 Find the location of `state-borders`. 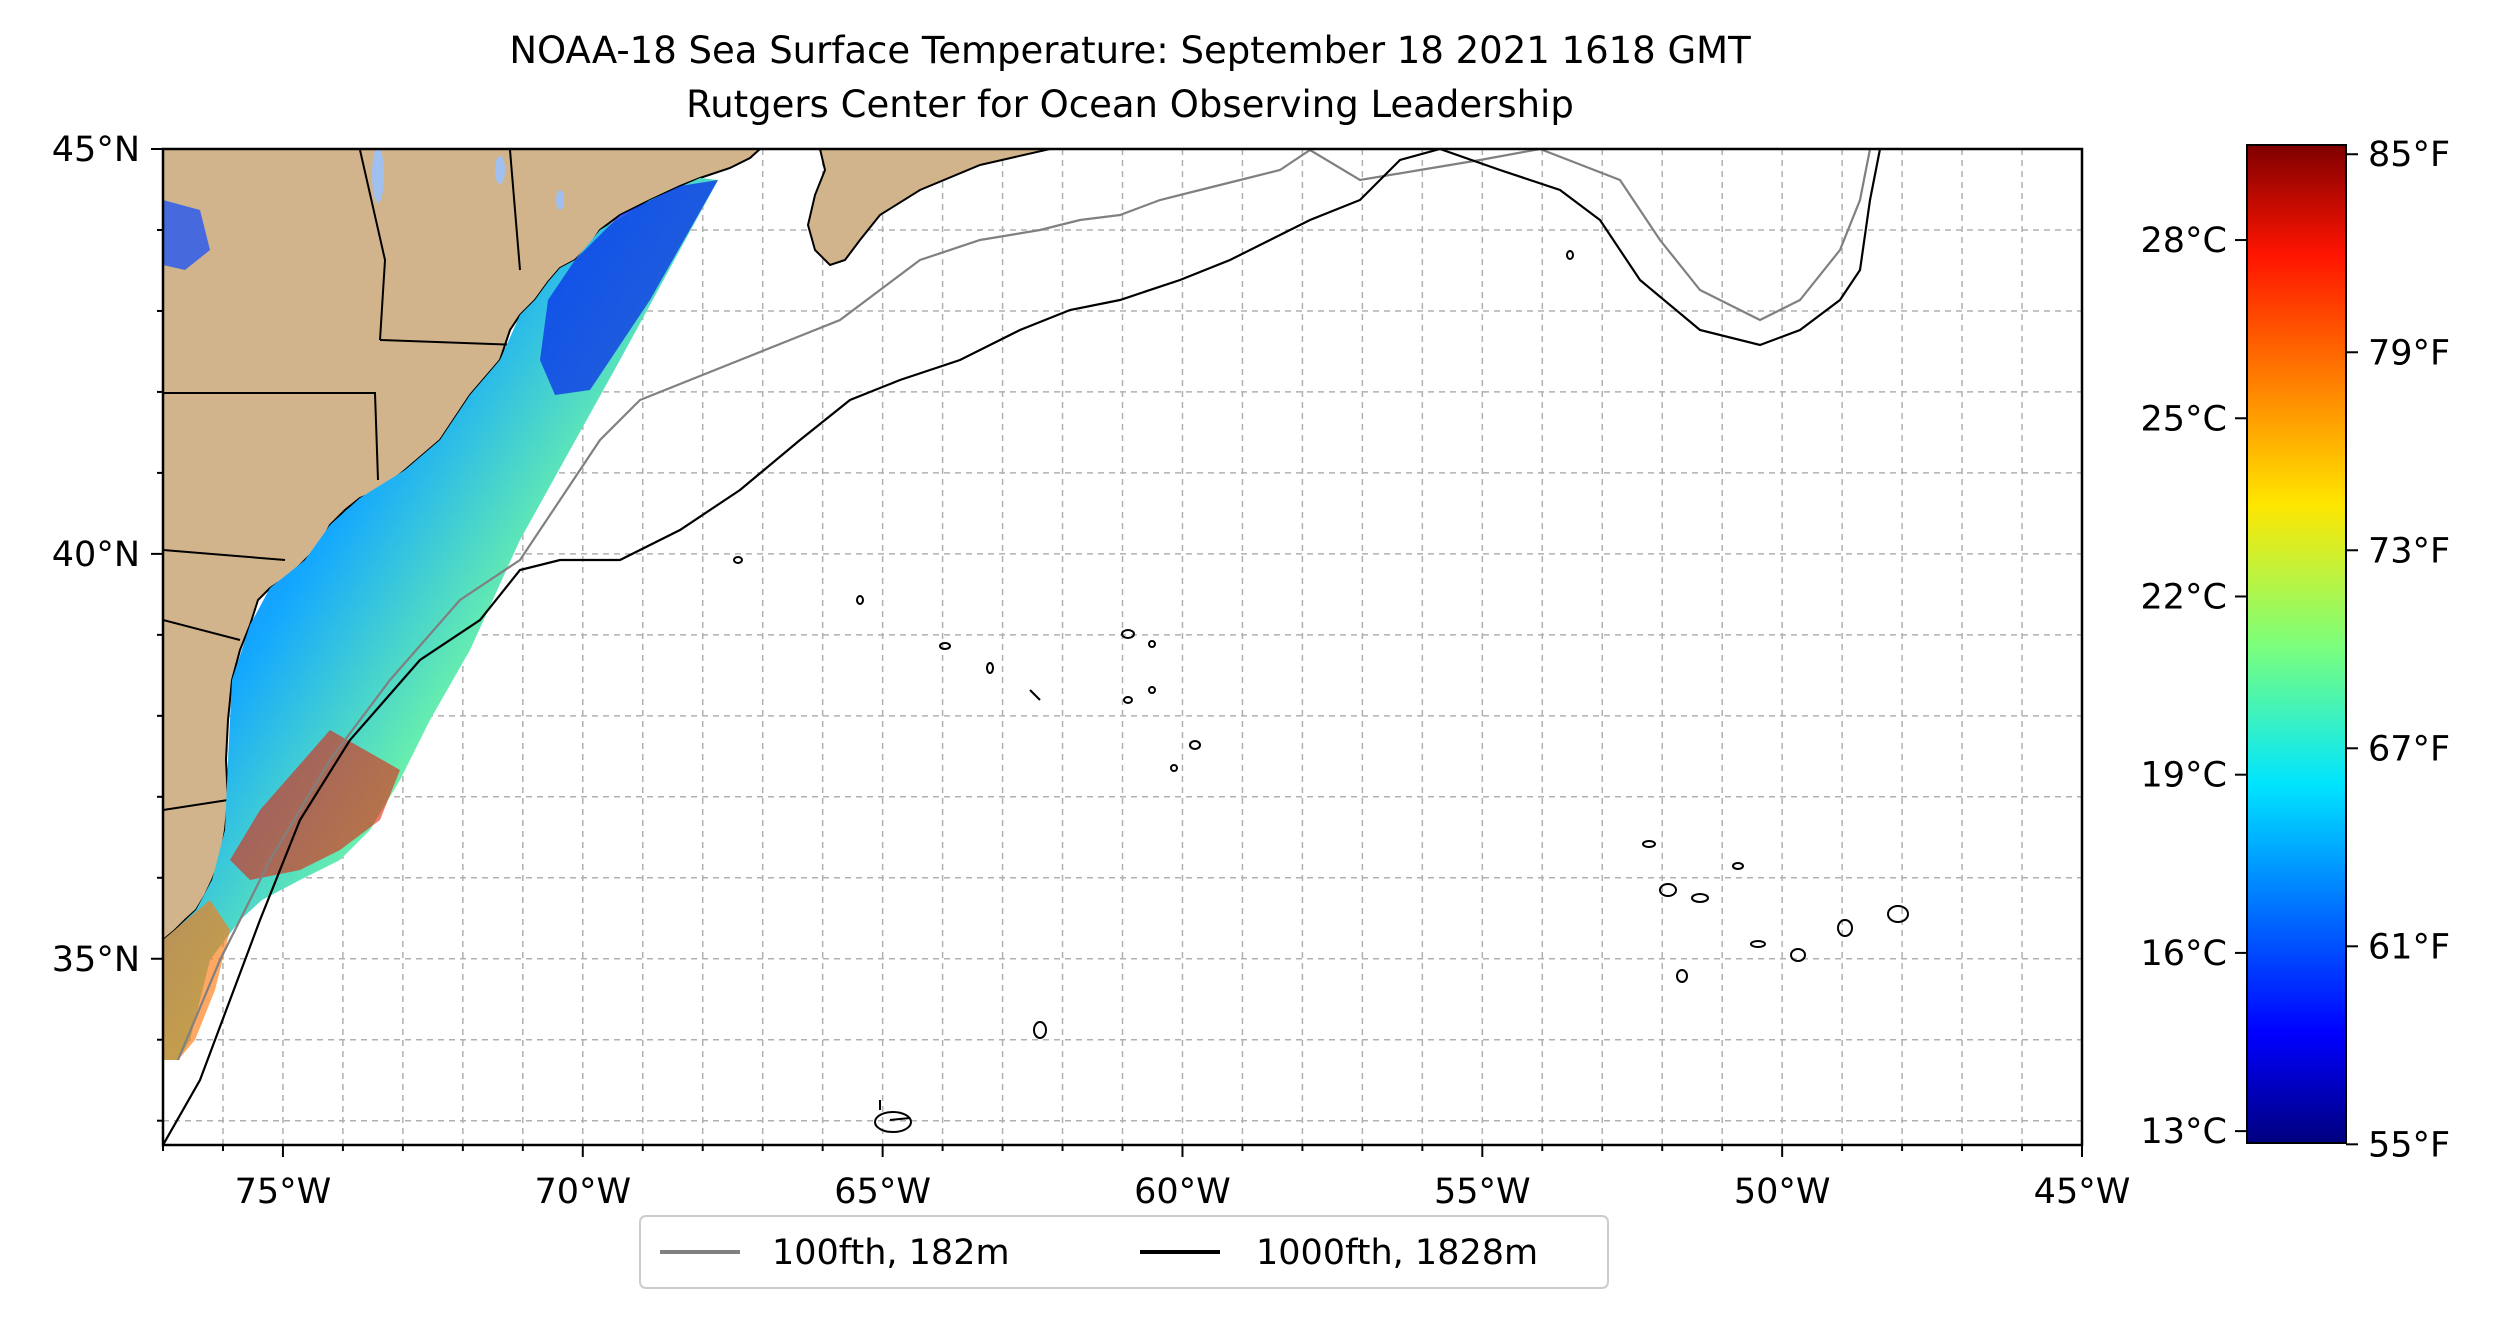

state-borders is located at coordinates (342, 480).